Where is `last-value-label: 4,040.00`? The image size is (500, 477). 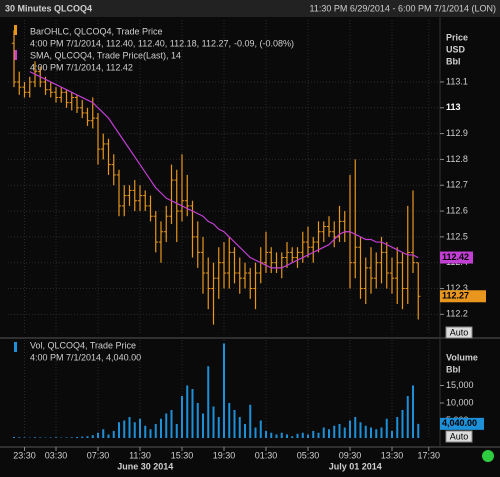
last-value-label: 4,040.00 is located at coordinates (459, 423).